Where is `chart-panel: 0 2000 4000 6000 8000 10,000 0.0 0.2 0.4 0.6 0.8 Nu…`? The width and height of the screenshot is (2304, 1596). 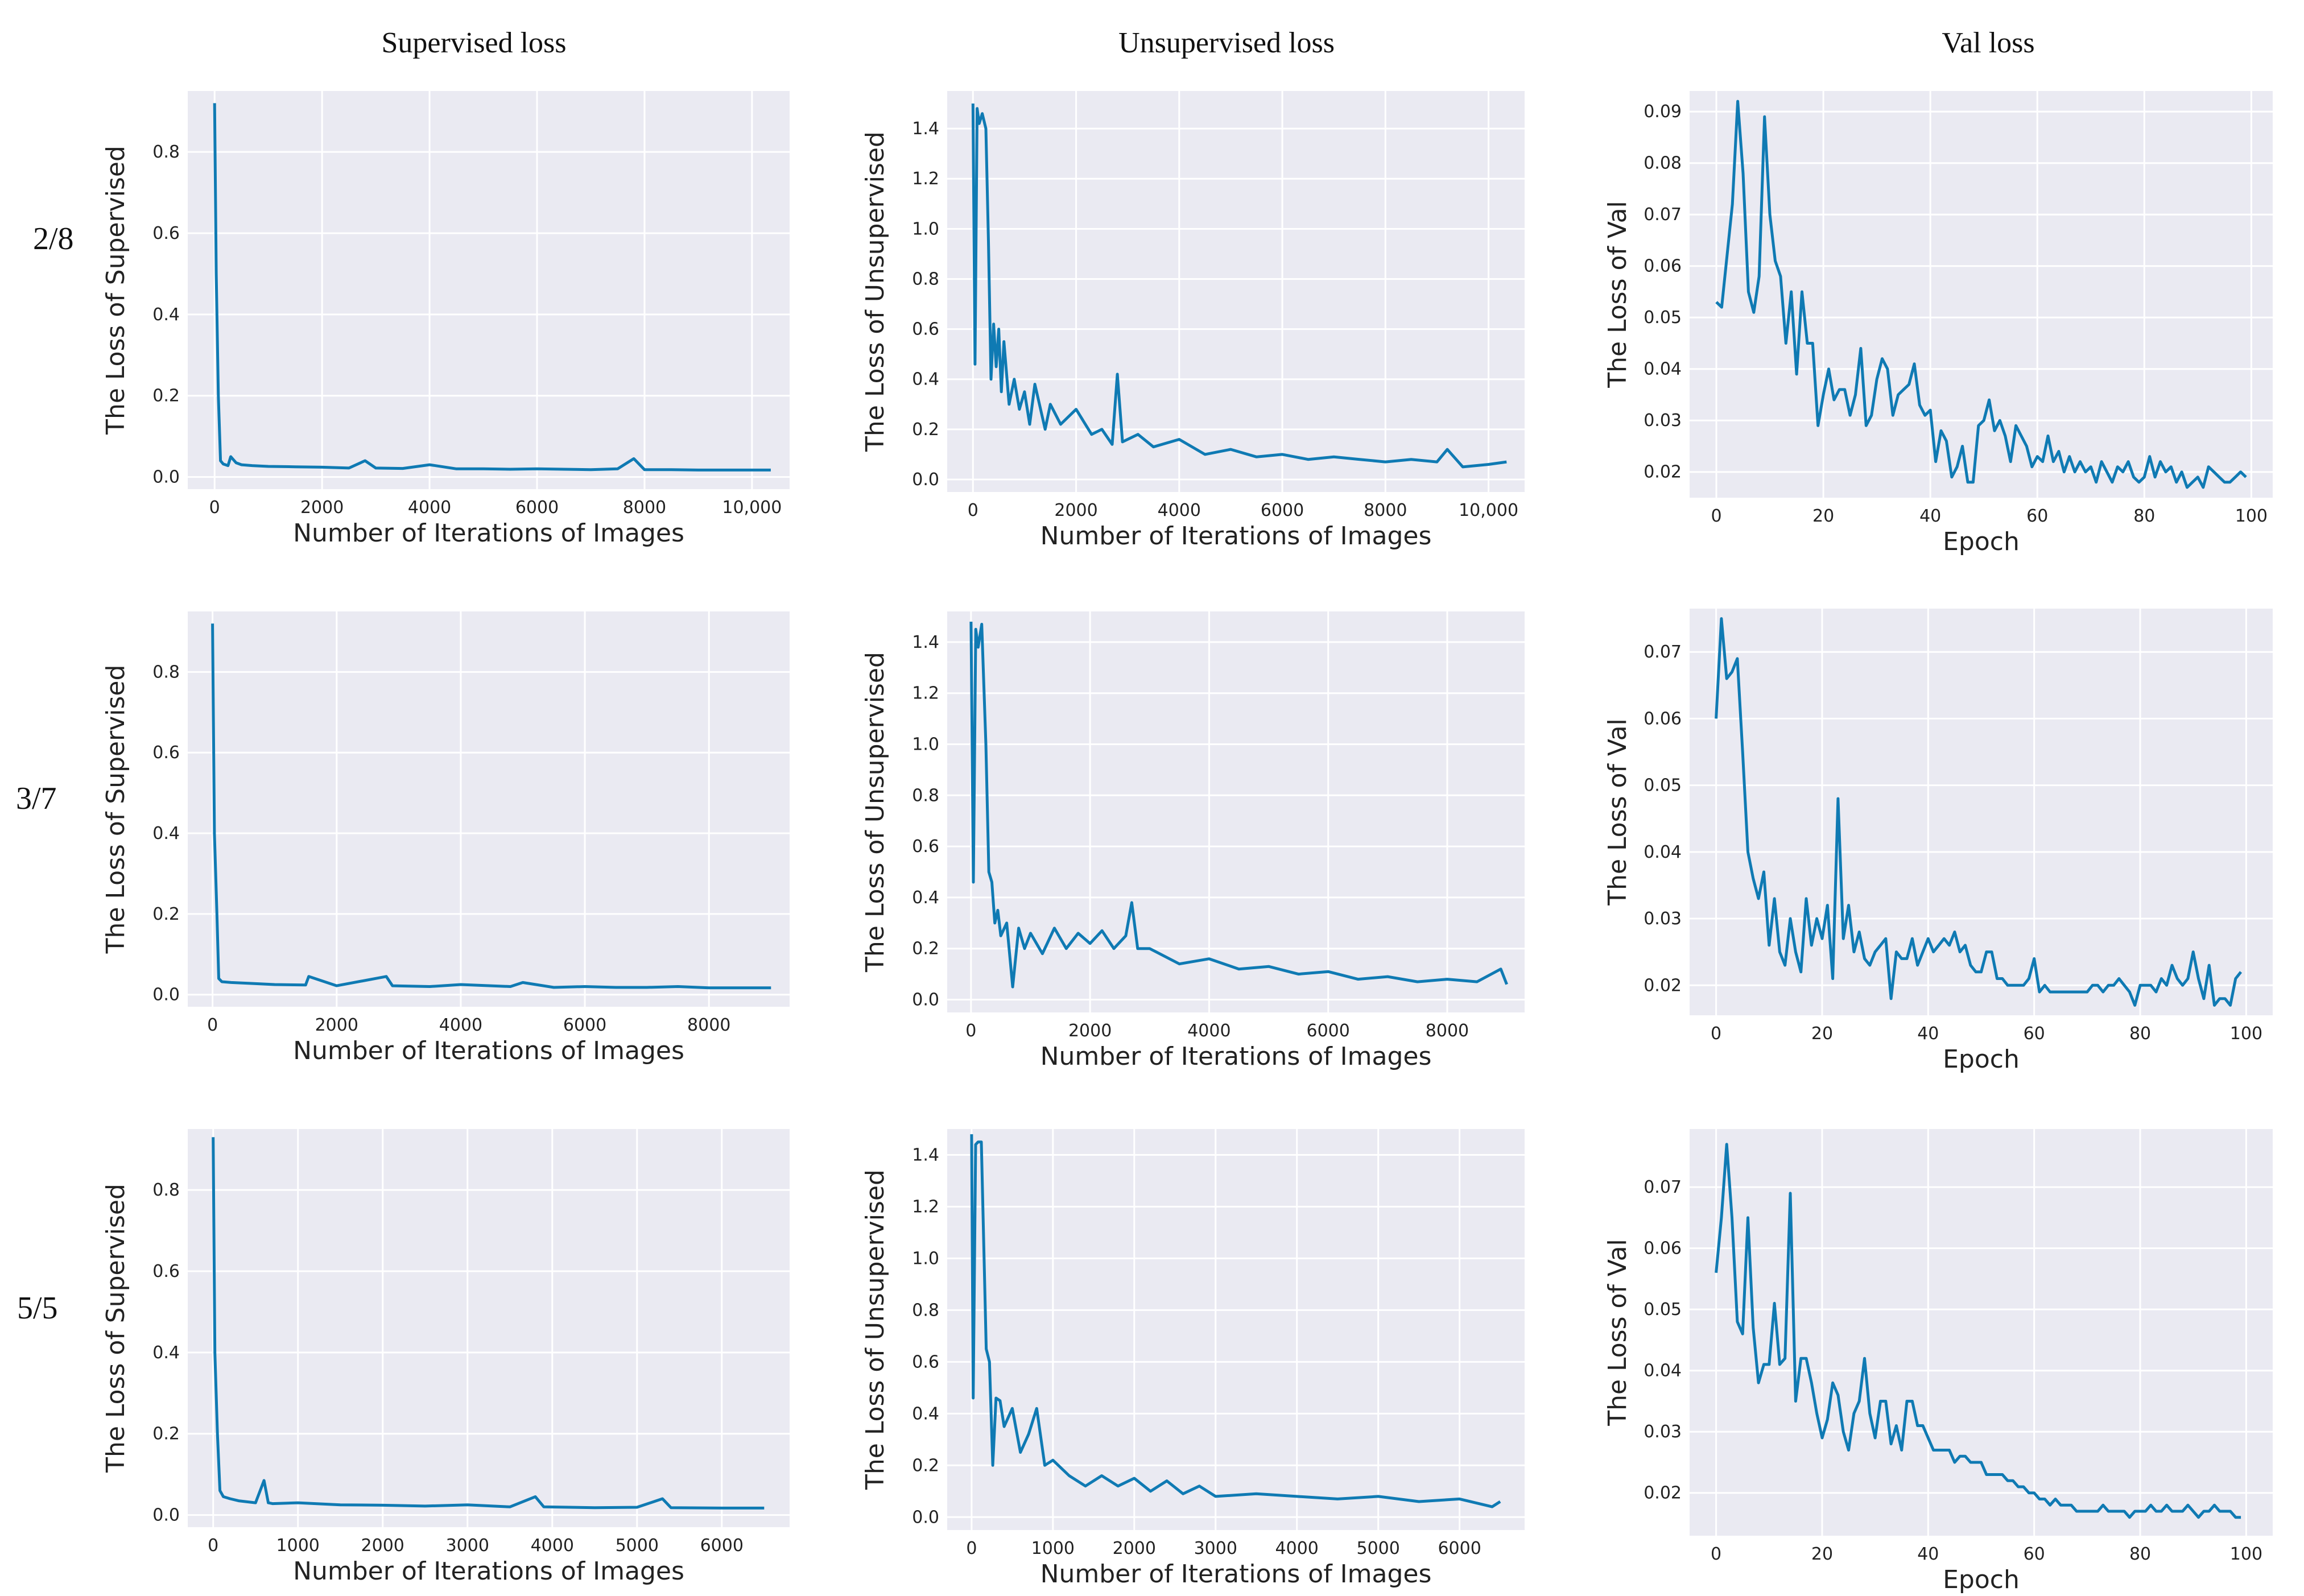
chart-panel: 0 2000 4000 6000 8000 10,000 0.0 0.2 0.4 0.6 0.8 Nu… is located at coordinates (445, 319).